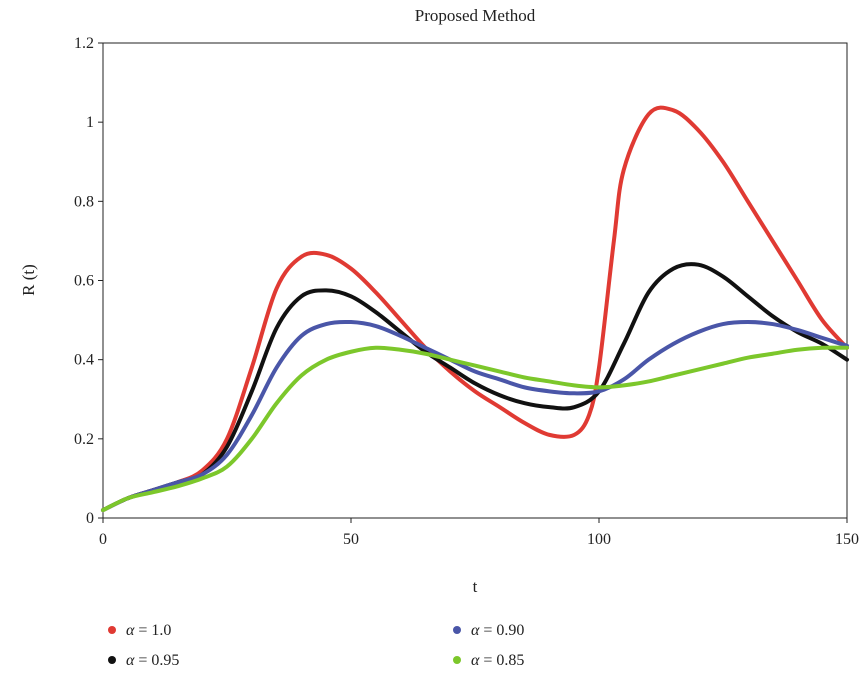 The height and width of the screenshot is (673, 863). Describe the element at coordinates (479, 533) in the screenshot. I see `x-axis-ticks: 0 50 100 150` at that location.